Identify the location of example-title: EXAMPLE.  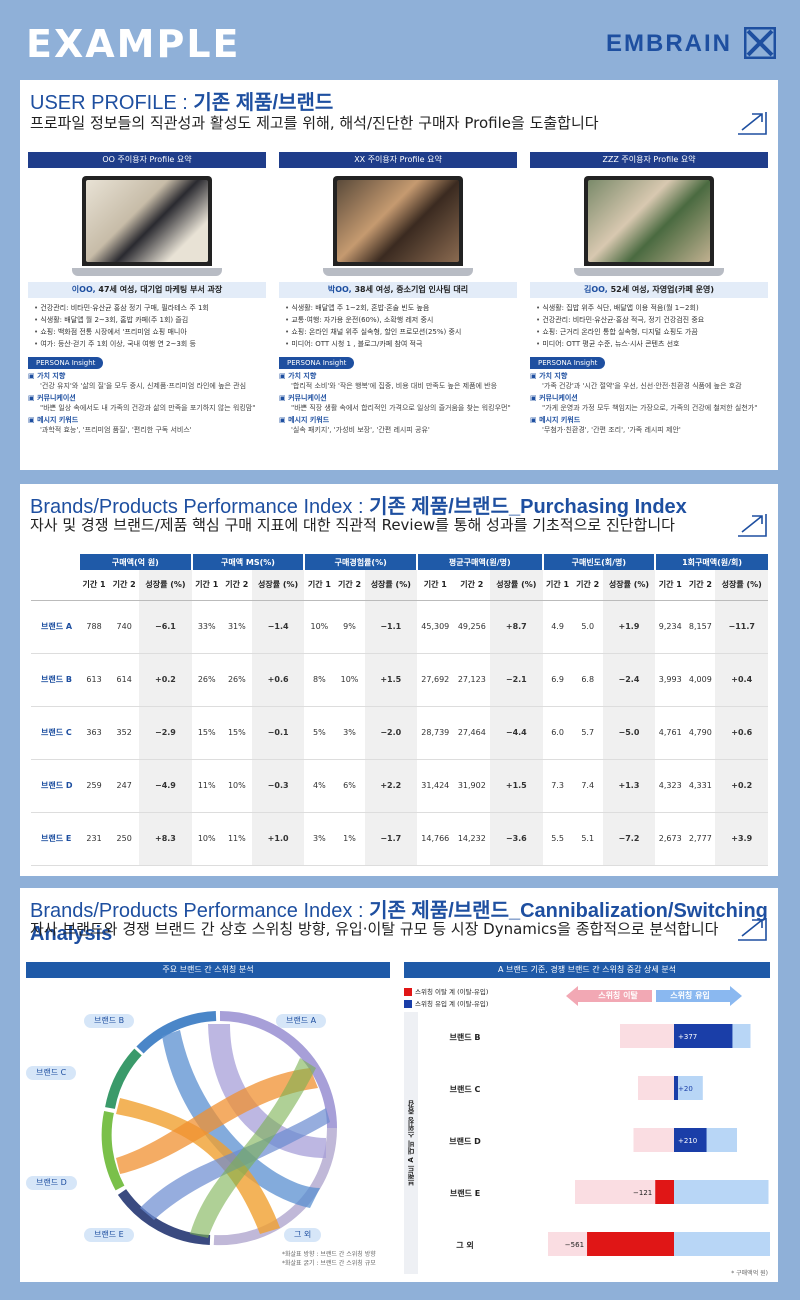
(133, 44).